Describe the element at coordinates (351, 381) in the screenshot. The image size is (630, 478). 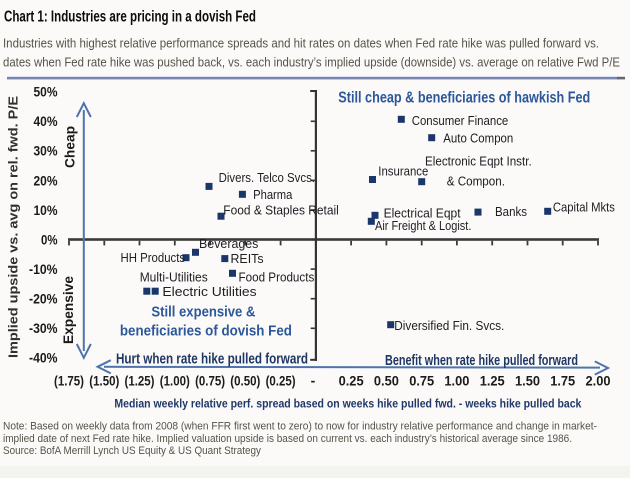
I see `svg-text: 0.25` at that location.